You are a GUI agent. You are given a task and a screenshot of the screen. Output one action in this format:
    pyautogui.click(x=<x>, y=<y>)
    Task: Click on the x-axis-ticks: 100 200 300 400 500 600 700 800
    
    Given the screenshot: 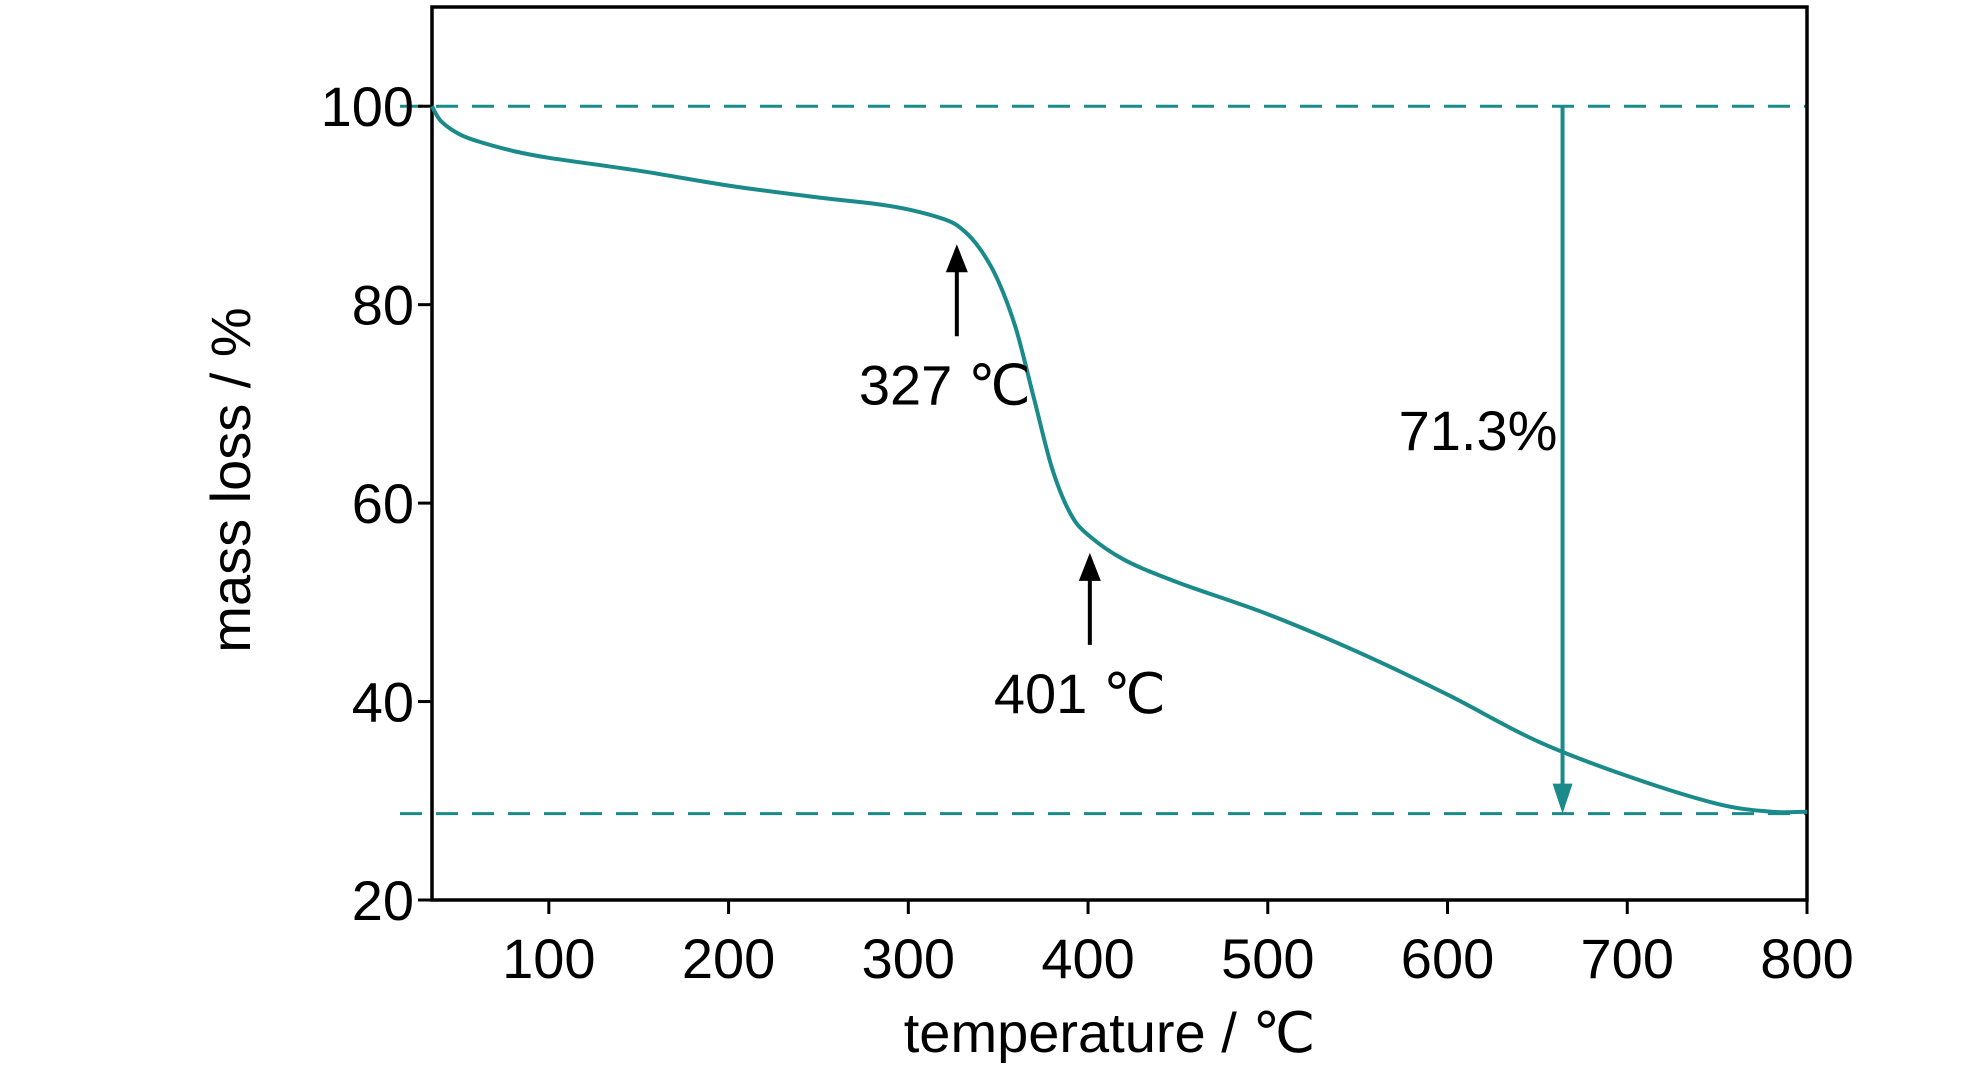 What is the action you would take?
    pyautogui.click(x=1178, y=945)
    